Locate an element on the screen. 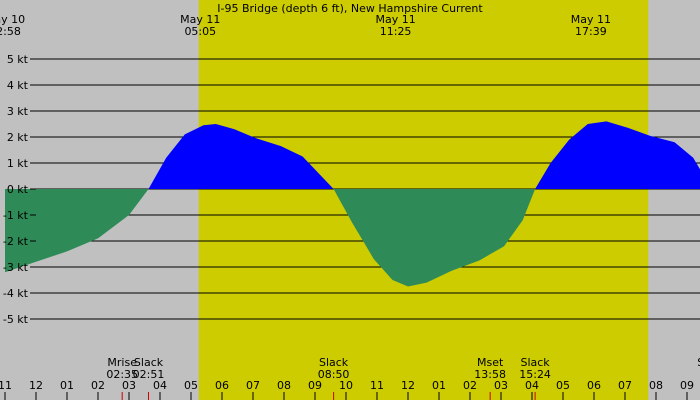 Image resolution: width=700 pixels, height=400 pixels. y-tick-label: 5 kt is located at coordinates (18, 59).